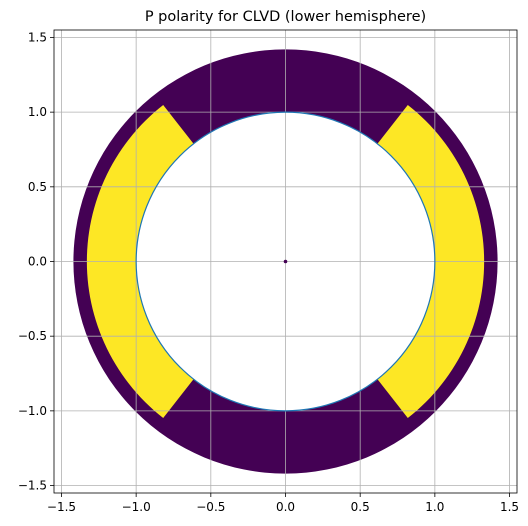 Image resolution: width=528 pixels, height=526 pixels. What do you see at coordinates (434, 507) in the screenshot?
I see `x-tick-label: 1.0` at bounding box center [434, 507].